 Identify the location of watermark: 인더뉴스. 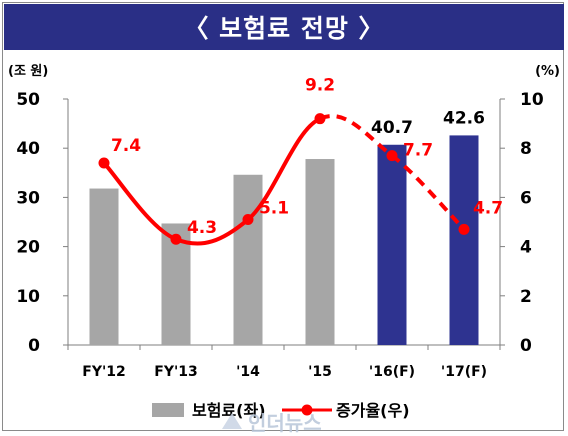
(290, 421).